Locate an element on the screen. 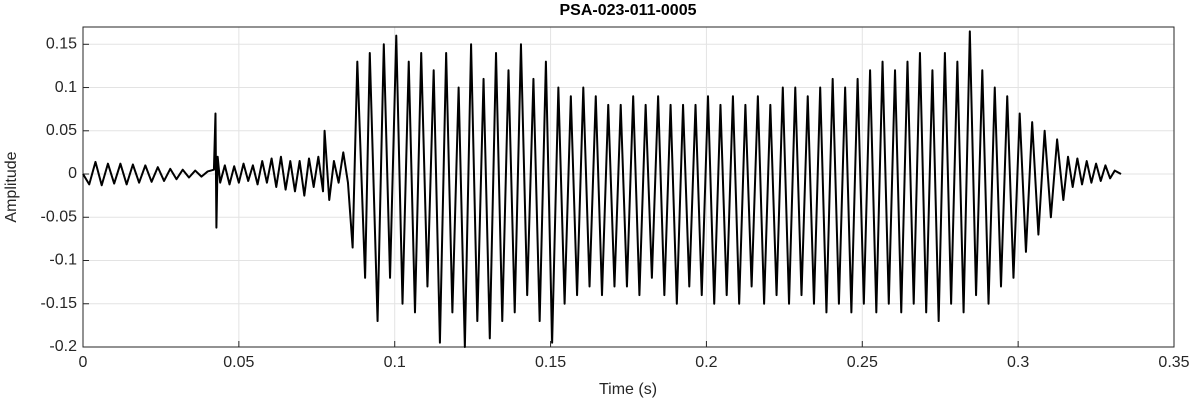 The height and width of the screenshot is (404, 1193). y-tick-label: -0.05 is located at coordinates (59, 216).